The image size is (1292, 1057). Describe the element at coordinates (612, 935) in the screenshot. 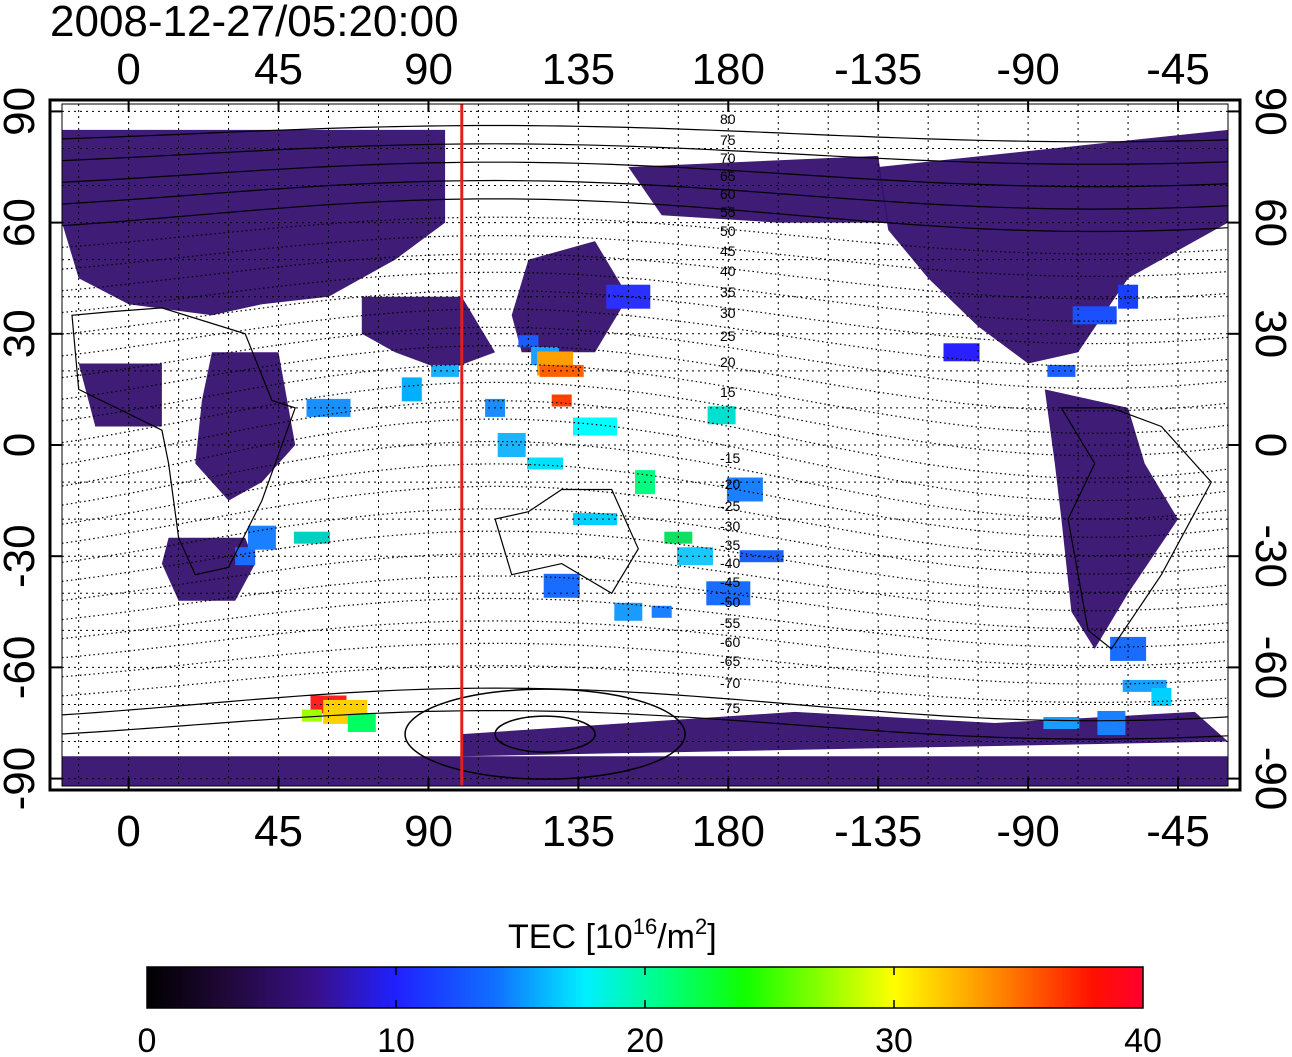

I see `colorbar-title: TEC [1016/m2]` at that location.